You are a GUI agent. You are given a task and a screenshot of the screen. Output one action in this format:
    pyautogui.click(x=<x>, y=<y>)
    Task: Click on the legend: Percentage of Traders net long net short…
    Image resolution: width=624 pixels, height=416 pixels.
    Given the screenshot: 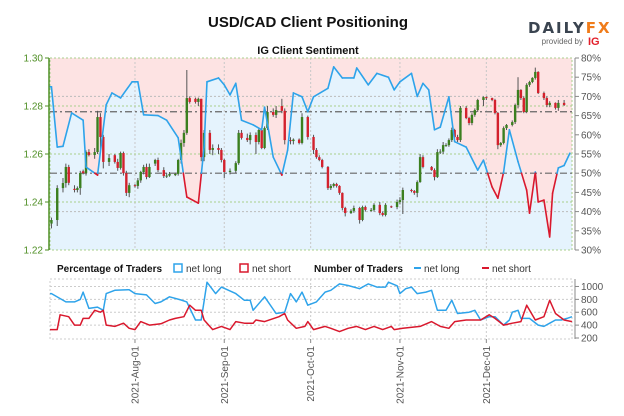 What is the action you would take?
    pyautogui.click(x=294, y=269)
    